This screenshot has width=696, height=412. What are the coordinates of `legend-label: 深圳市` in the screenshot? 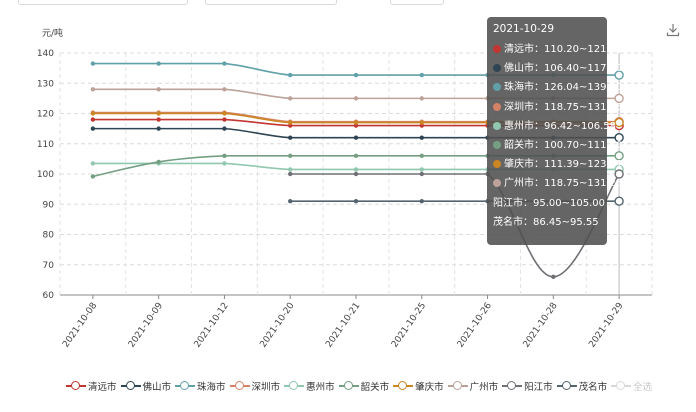 It's located at (266, 387).